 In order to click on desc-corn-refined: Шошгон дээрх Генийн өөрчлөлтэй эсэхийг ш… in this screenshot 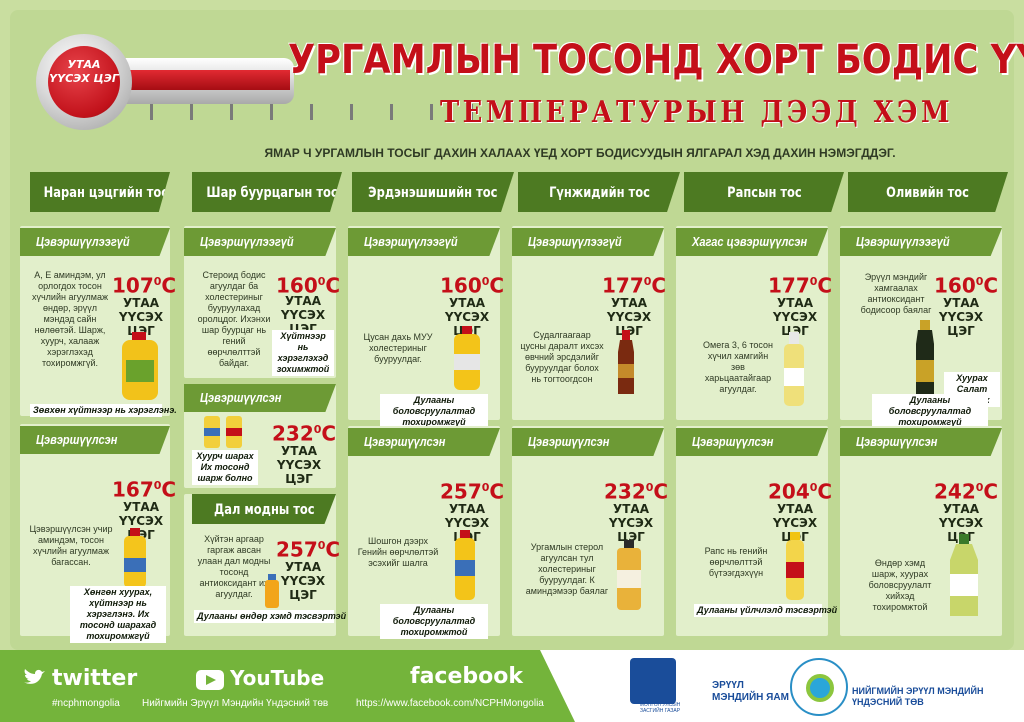, I will do `click(398, 552)`.